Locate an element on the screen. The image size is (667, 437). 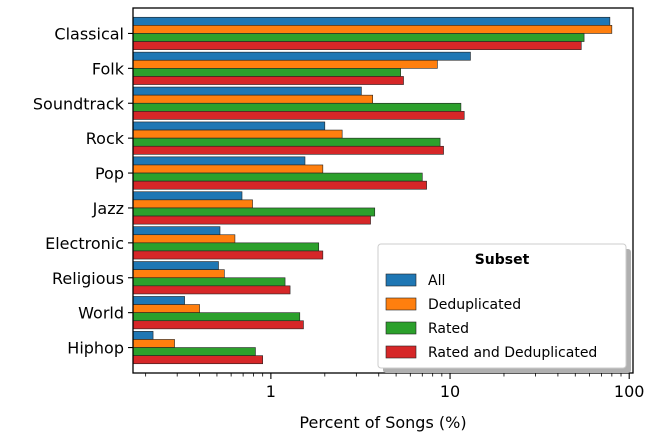
legend-label-rated: Rated is located at coordinates (448, 329).